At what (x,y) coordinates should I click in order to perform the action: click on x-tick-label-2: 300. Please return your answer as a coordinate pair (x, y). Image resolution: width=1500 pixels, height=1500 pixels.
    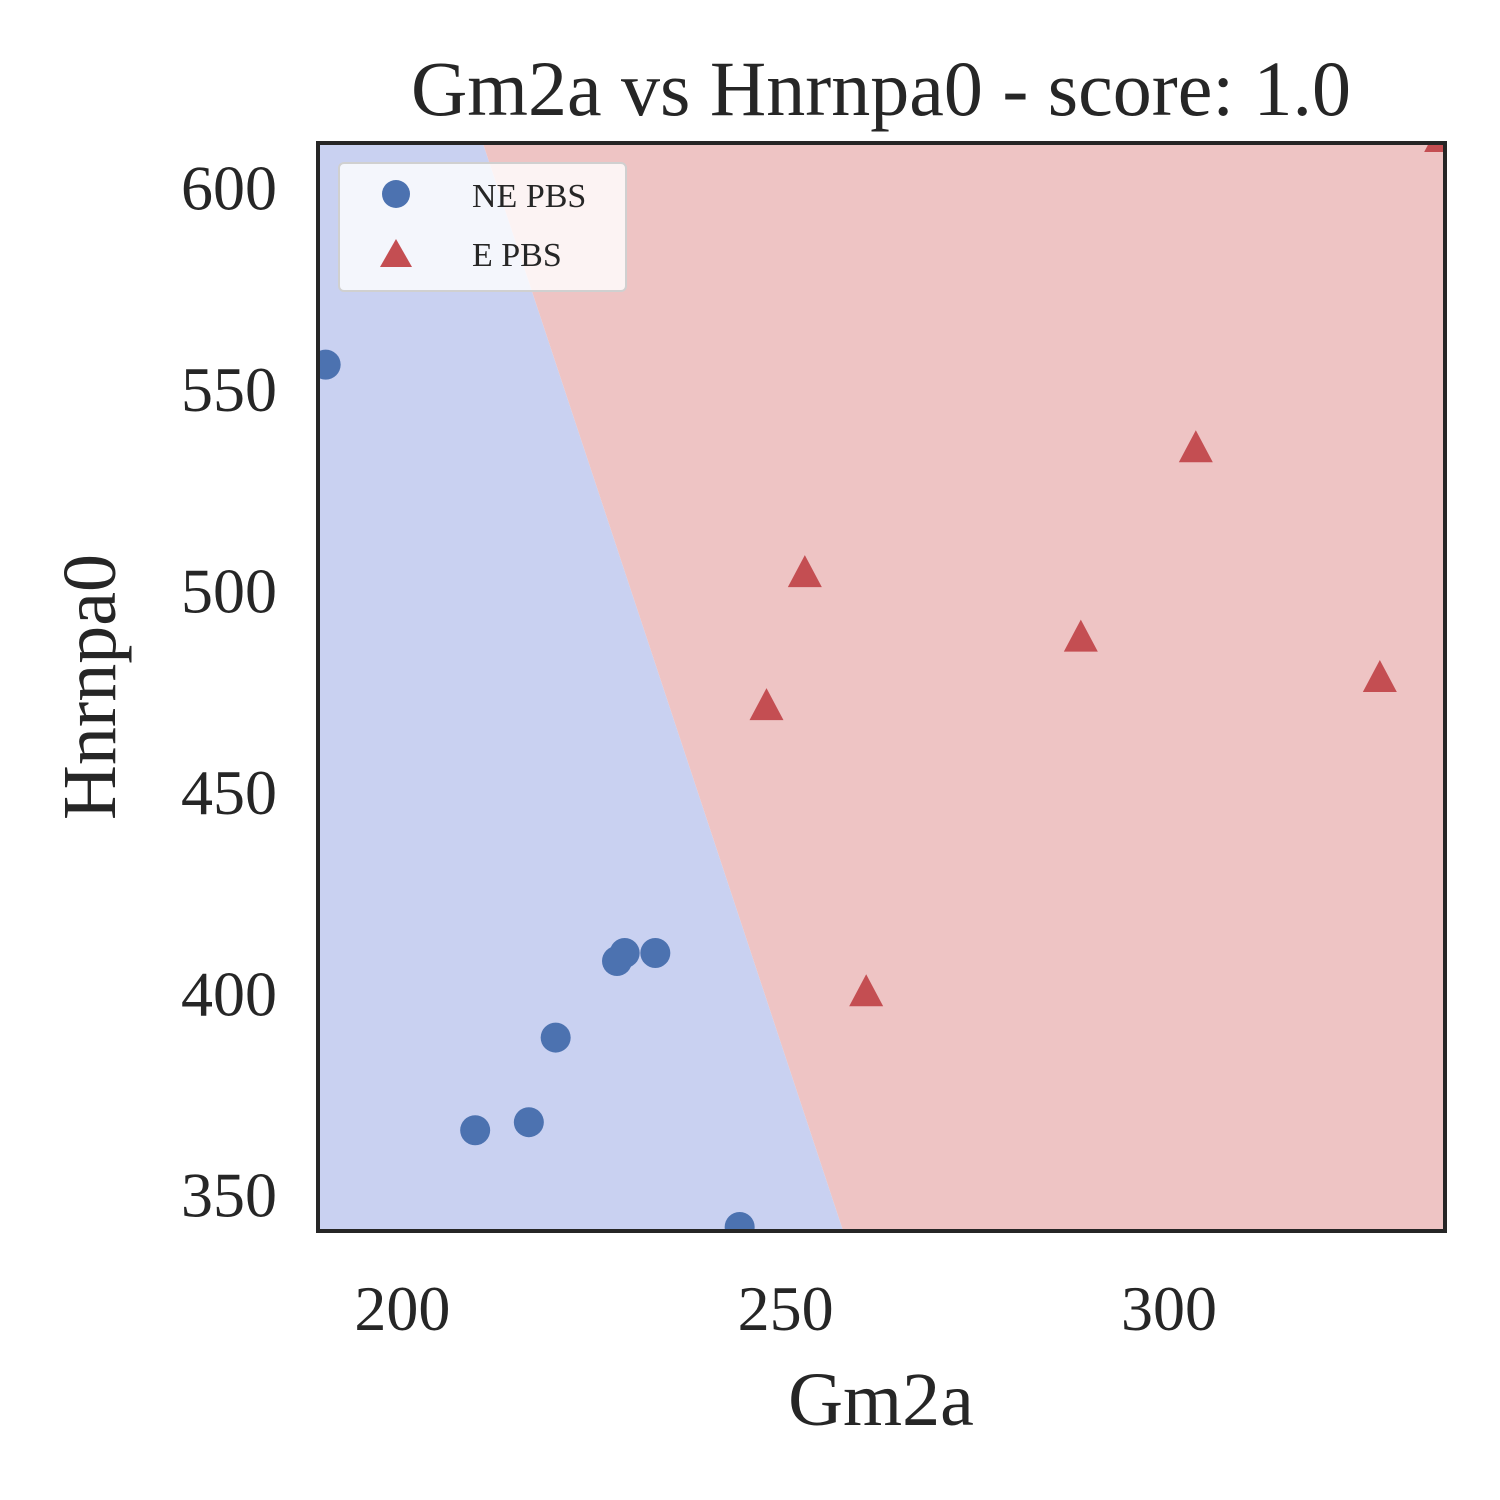
    Looking at the image, I should click on (1169, 1308).